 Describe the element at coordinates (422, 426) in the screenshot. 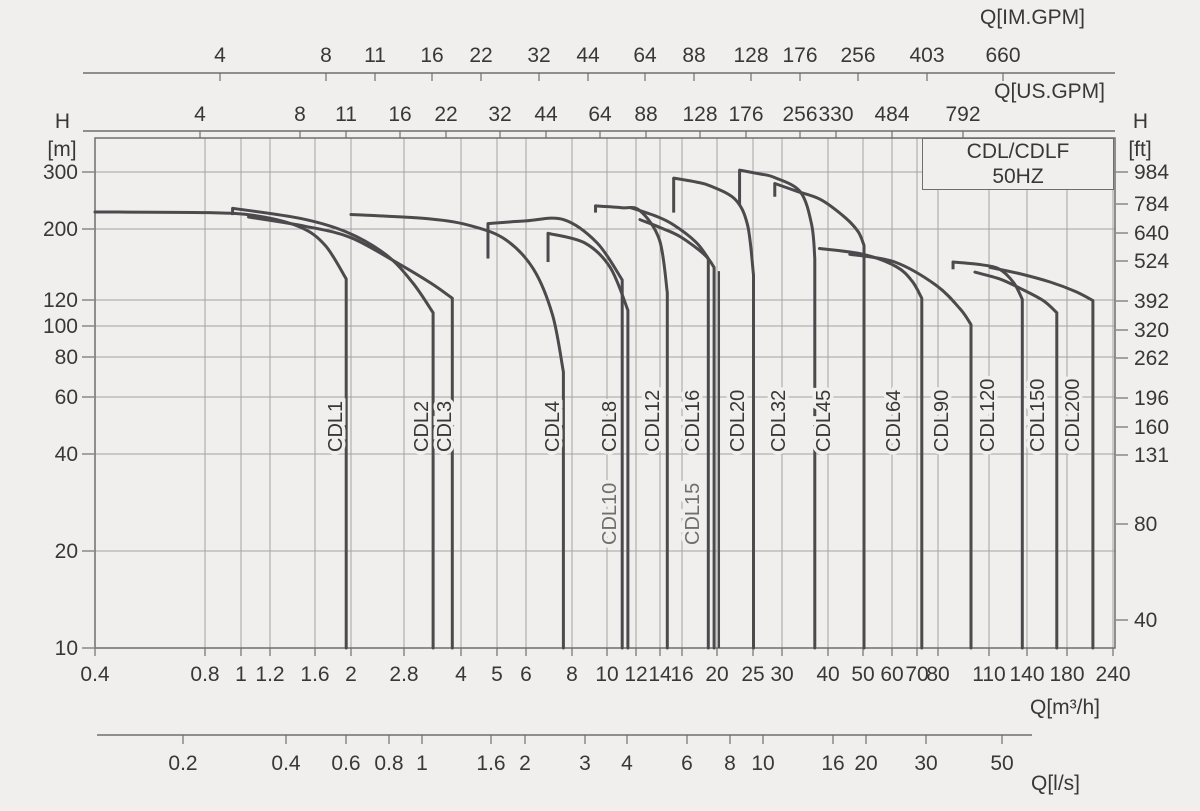

I see `pump-label-CDL2: CDL2` at that location.